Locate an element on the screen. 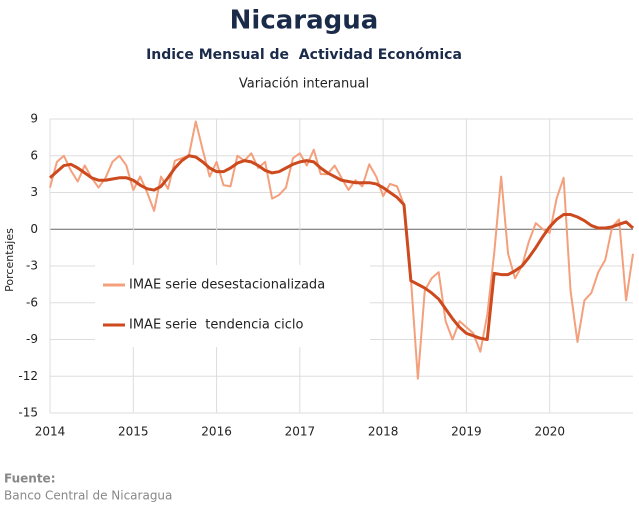 The image size is (639, 505). x-tick-label: 2019 is located at coordinates (466, 432).